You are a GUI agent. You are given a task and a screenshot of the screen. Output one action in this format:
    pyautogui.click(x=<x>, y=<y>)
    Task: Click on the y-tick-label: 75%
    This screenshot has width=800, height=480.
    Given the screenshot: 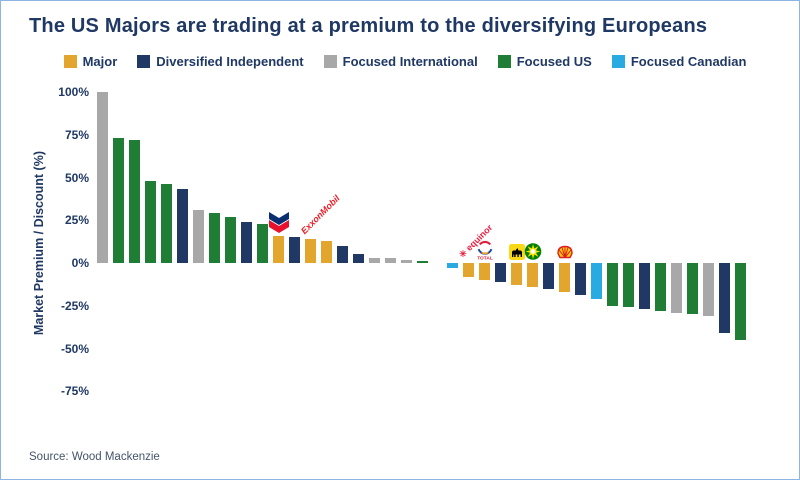 What is the action you would take?
    pyautogui.click(x=76, y=134)
    